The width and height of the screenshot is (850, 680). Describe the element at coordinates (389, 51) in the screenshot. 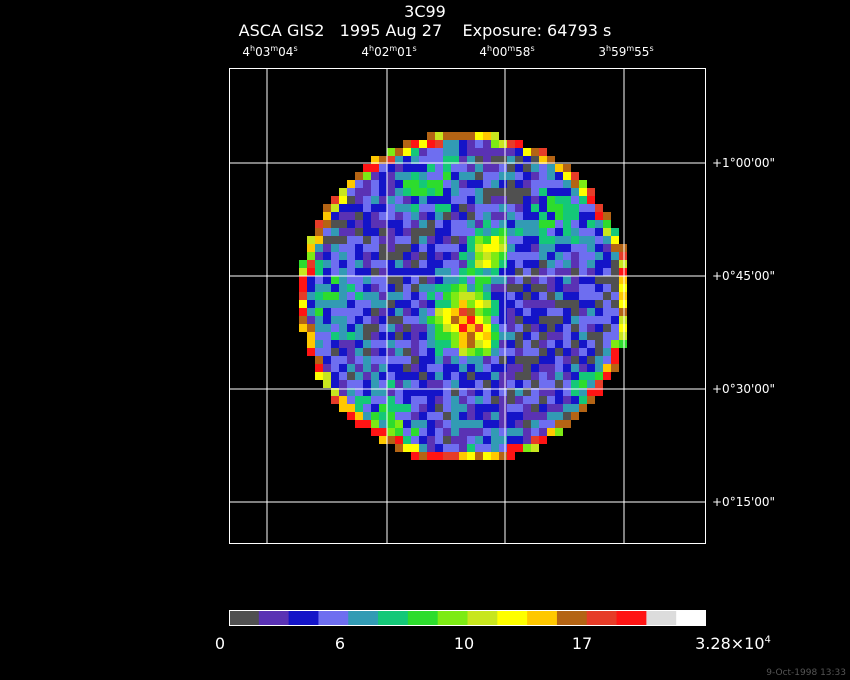

I see `ra-label: 4h02m01s` at that location.